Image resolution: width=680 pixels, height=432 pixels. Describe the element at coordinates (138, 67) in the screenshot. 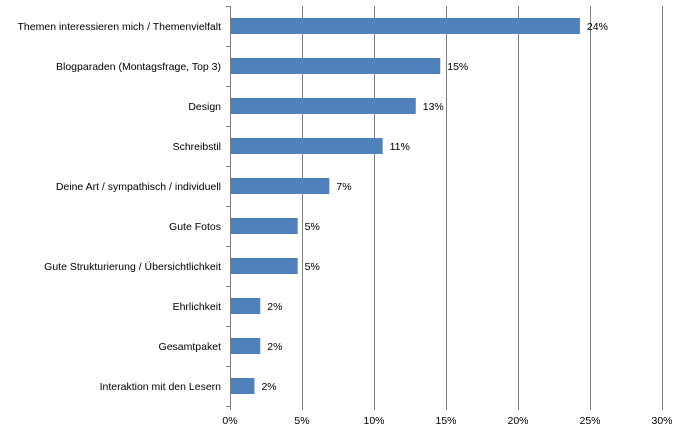

I see `category-label: Blogparaden (Montagsfrage, Top 3)` at that location.